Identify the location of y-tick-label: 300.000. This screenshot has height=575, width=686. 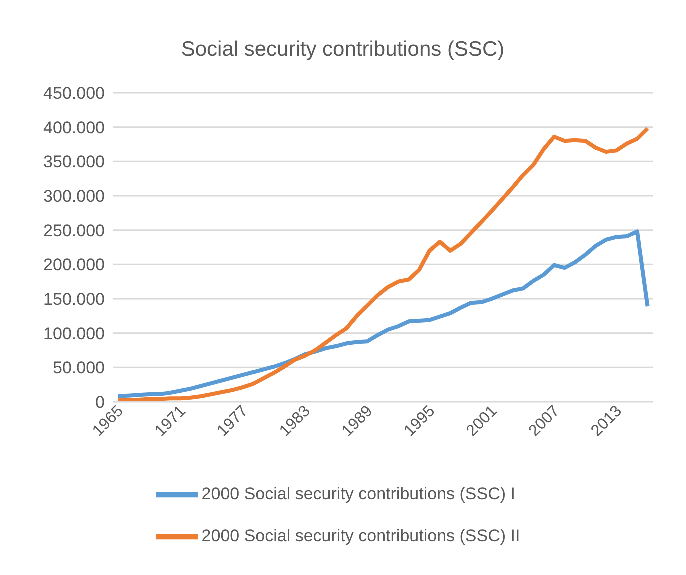
(74, 196).